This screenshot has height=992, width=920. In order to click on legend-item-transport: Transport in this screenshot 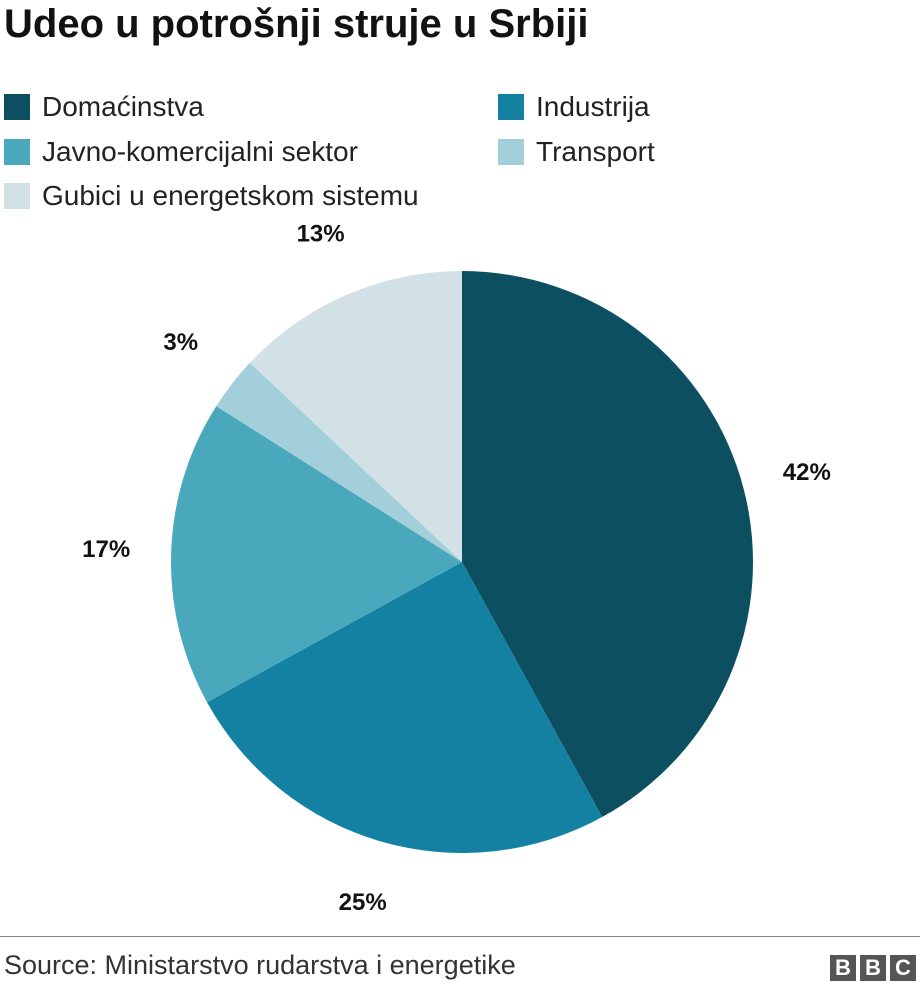, I will do `click(576, 151)`.